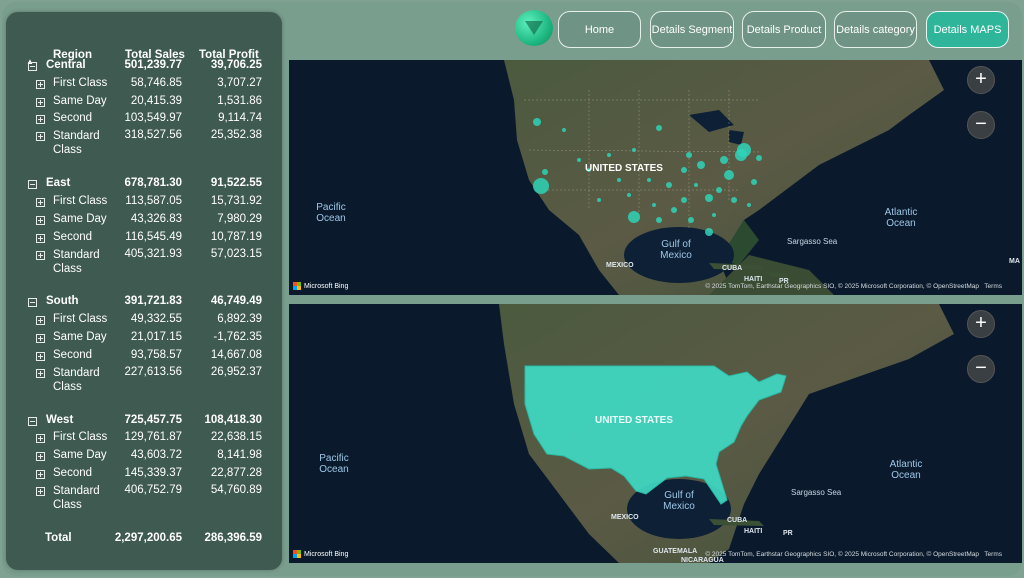 The height and width of the screenshot is (578, 1024). Describe the element at coordinates (156, 455) in the screenshot. I see `row-sales: 43,603.72` at that location.